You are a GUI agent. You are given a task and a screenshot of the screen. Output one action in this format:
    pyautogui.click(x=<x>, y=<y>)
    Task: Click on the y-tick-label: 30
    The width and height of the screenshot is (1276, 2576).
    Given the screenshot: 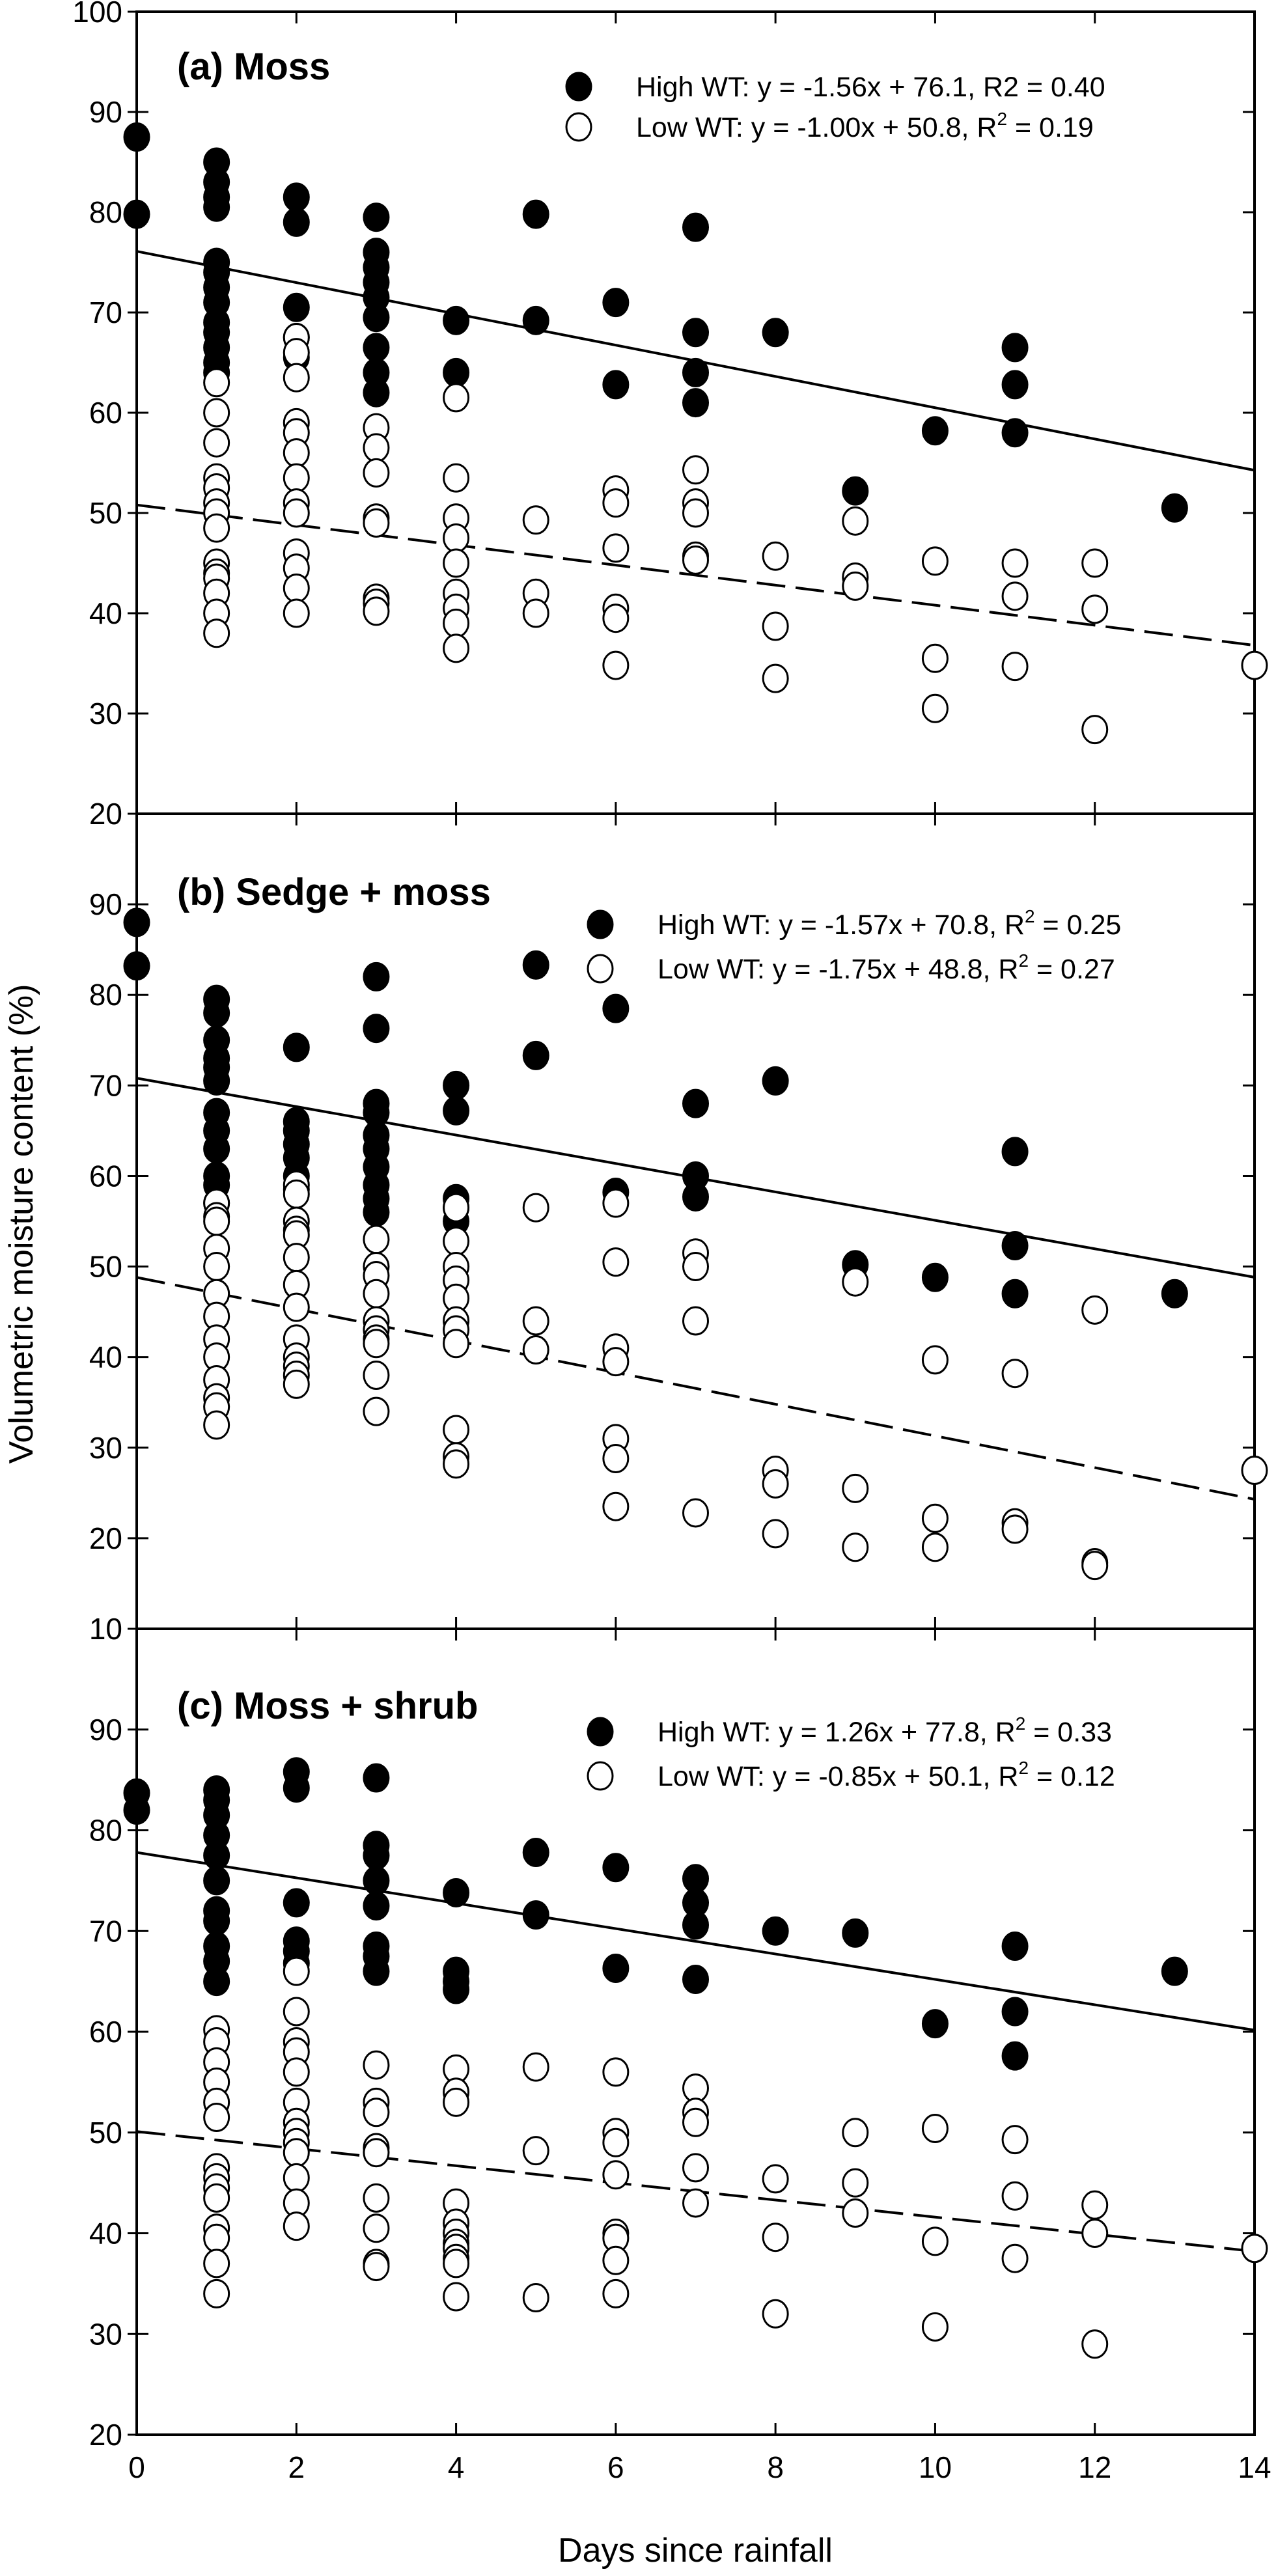 What is the action you would take?
    pyautogui.click(x=105, y=713)
    